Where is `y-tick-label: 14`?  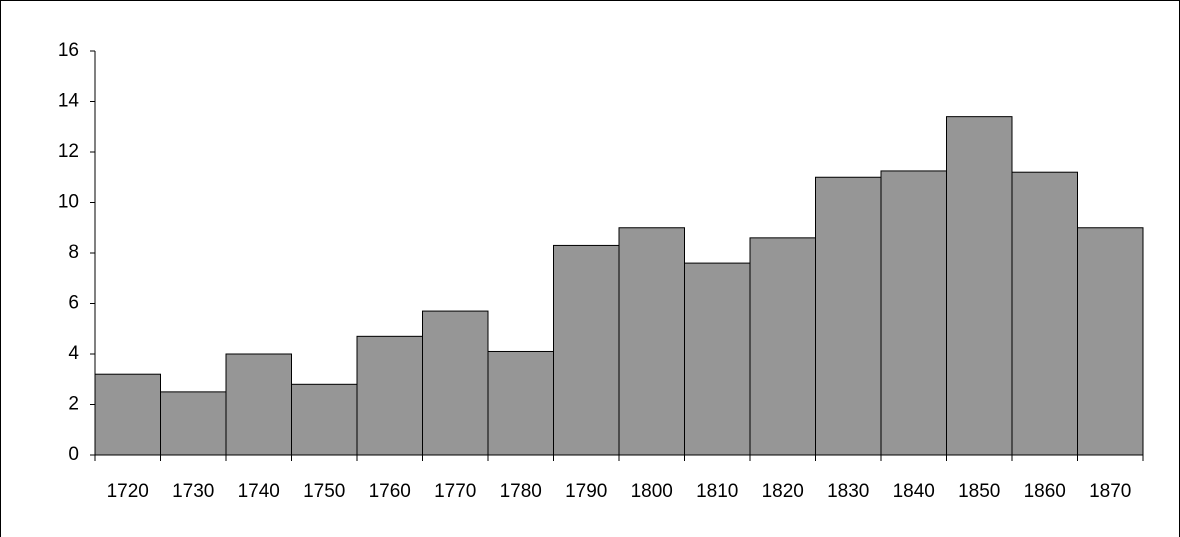 y-tick-label: 14 is located at coordinates (69, 101).